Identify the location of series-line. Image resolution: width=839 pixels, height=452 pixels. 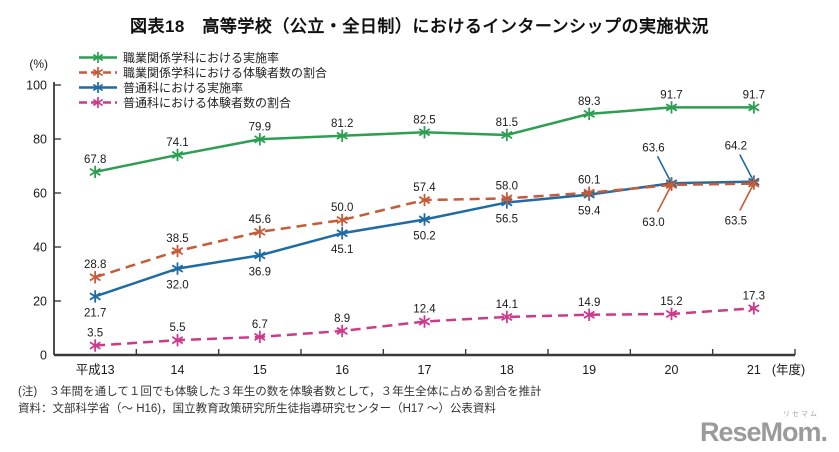
(424, 327).